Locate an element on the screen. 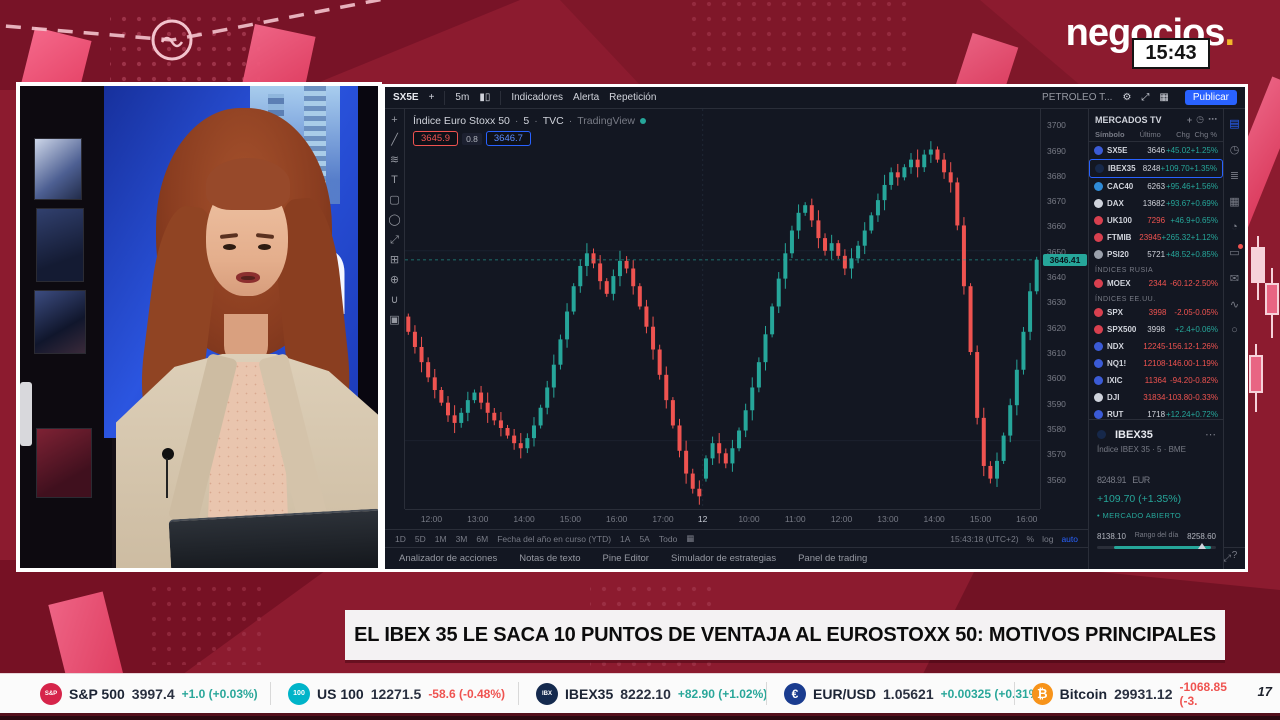 The image size is (1280, 720). symbol-search-button: SX5E is located at coordinates (406, 97).